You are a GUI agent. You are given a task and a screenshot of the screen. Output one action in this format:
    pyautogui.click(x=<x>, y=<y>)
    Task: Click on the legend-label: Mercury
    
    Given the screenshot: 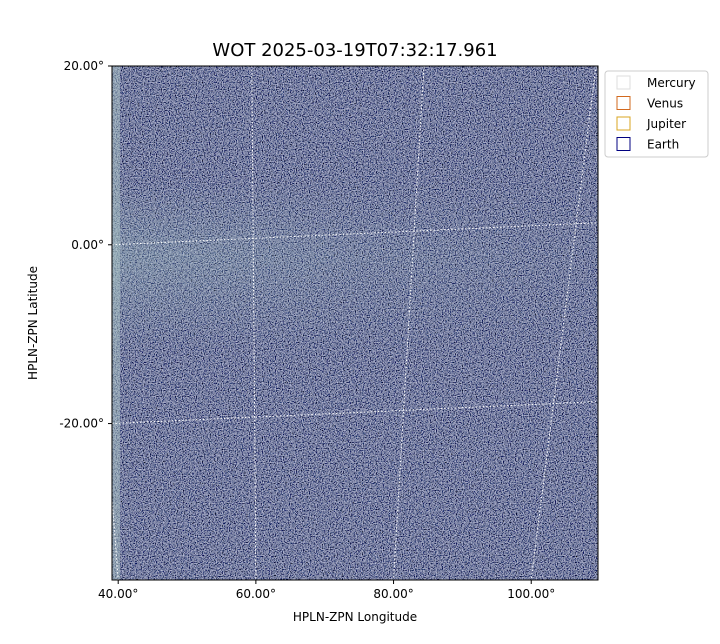 What is the action you would take?
    pyautogui.click(x=671, y=83)
    